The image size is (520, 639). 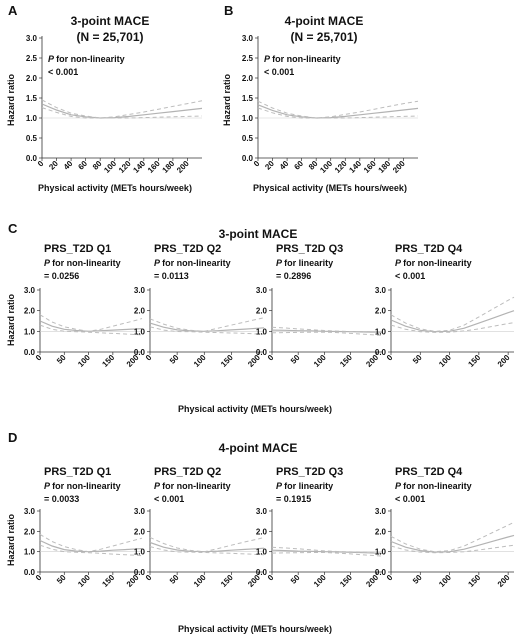 What do you see at coordinates (255, 629) in the screenshot?
I see `panel-d-xlabel: Physical activity (METs hours/week)` at bounding box center [255, 629].